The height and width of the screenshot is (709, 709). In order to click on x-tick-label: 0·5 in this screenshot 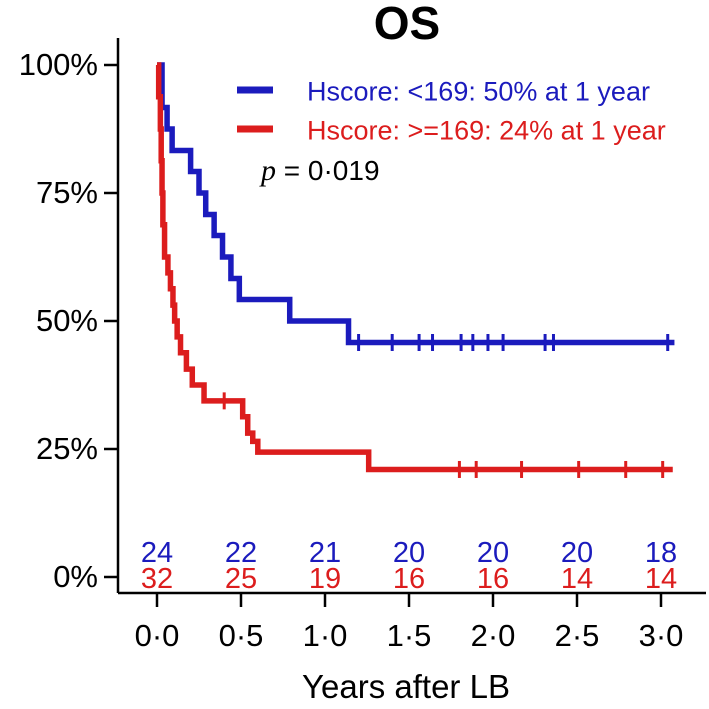, I will do `click(241, 635)`.